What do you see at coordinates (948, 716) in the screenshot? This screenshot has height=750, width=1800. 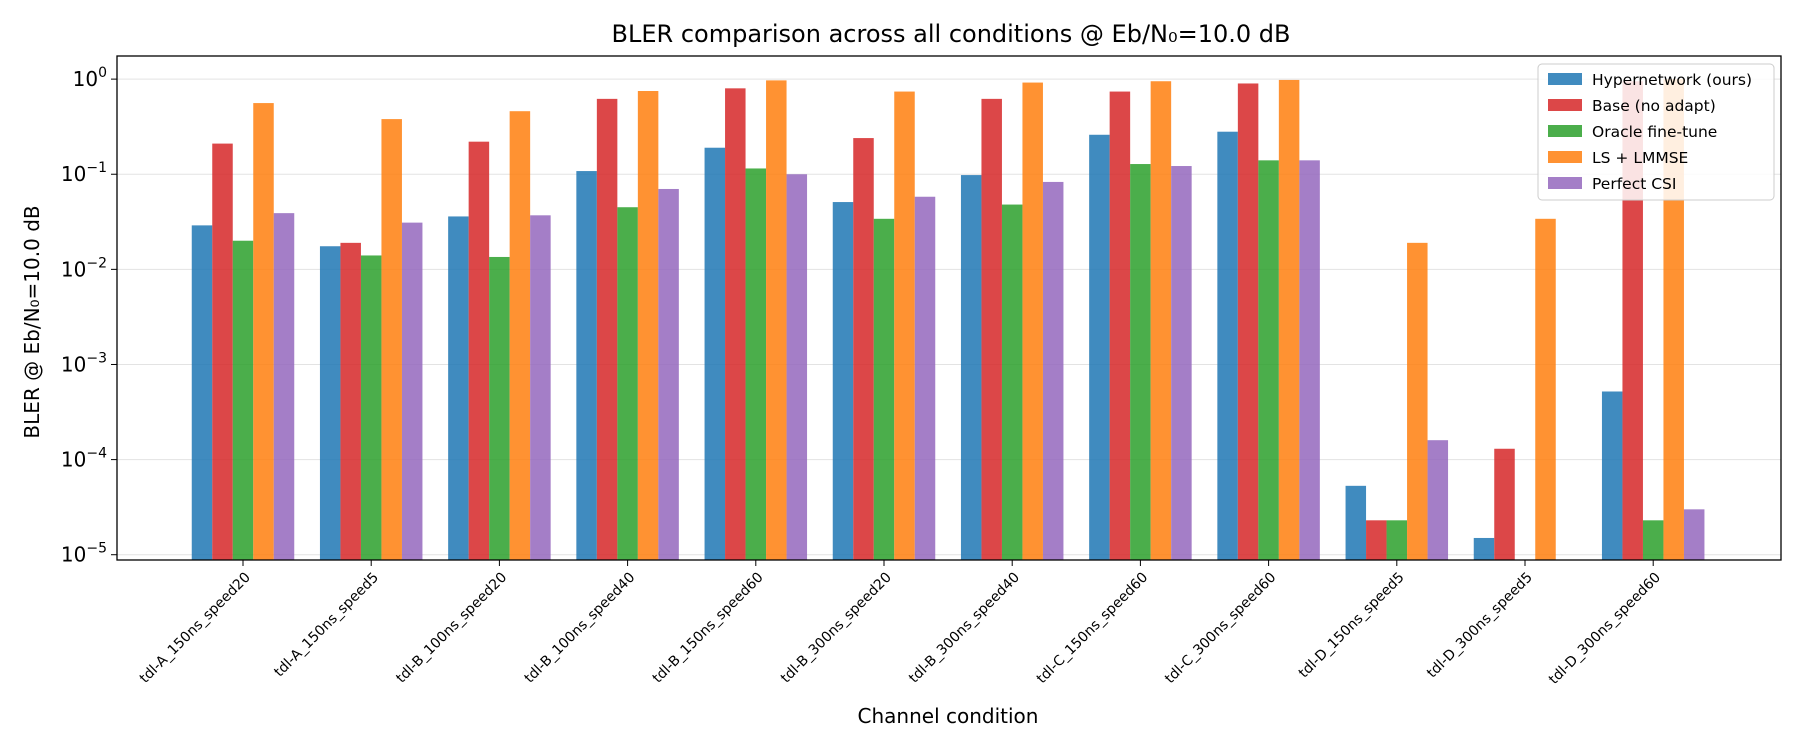 I see `x-axis-label: Channel condition` at bounding box center [948, 716].